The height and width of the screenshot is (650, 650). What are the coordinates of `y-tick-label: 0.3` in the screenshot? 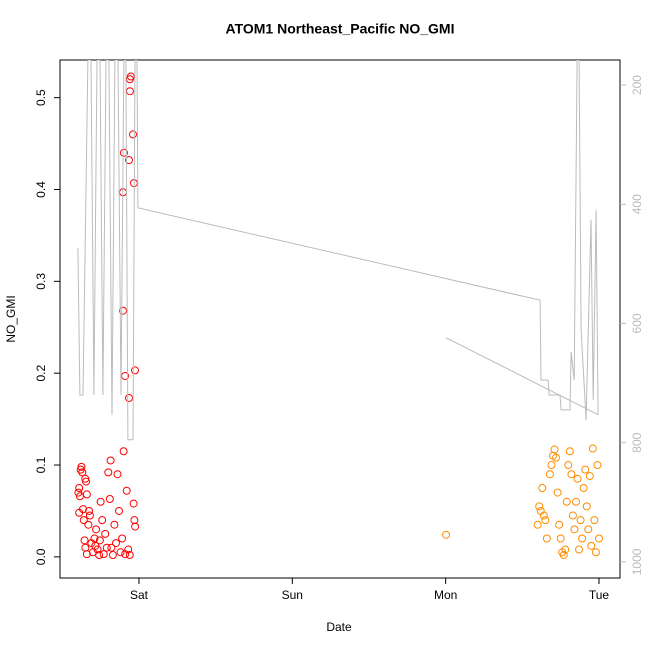 It's located at (41, 281).